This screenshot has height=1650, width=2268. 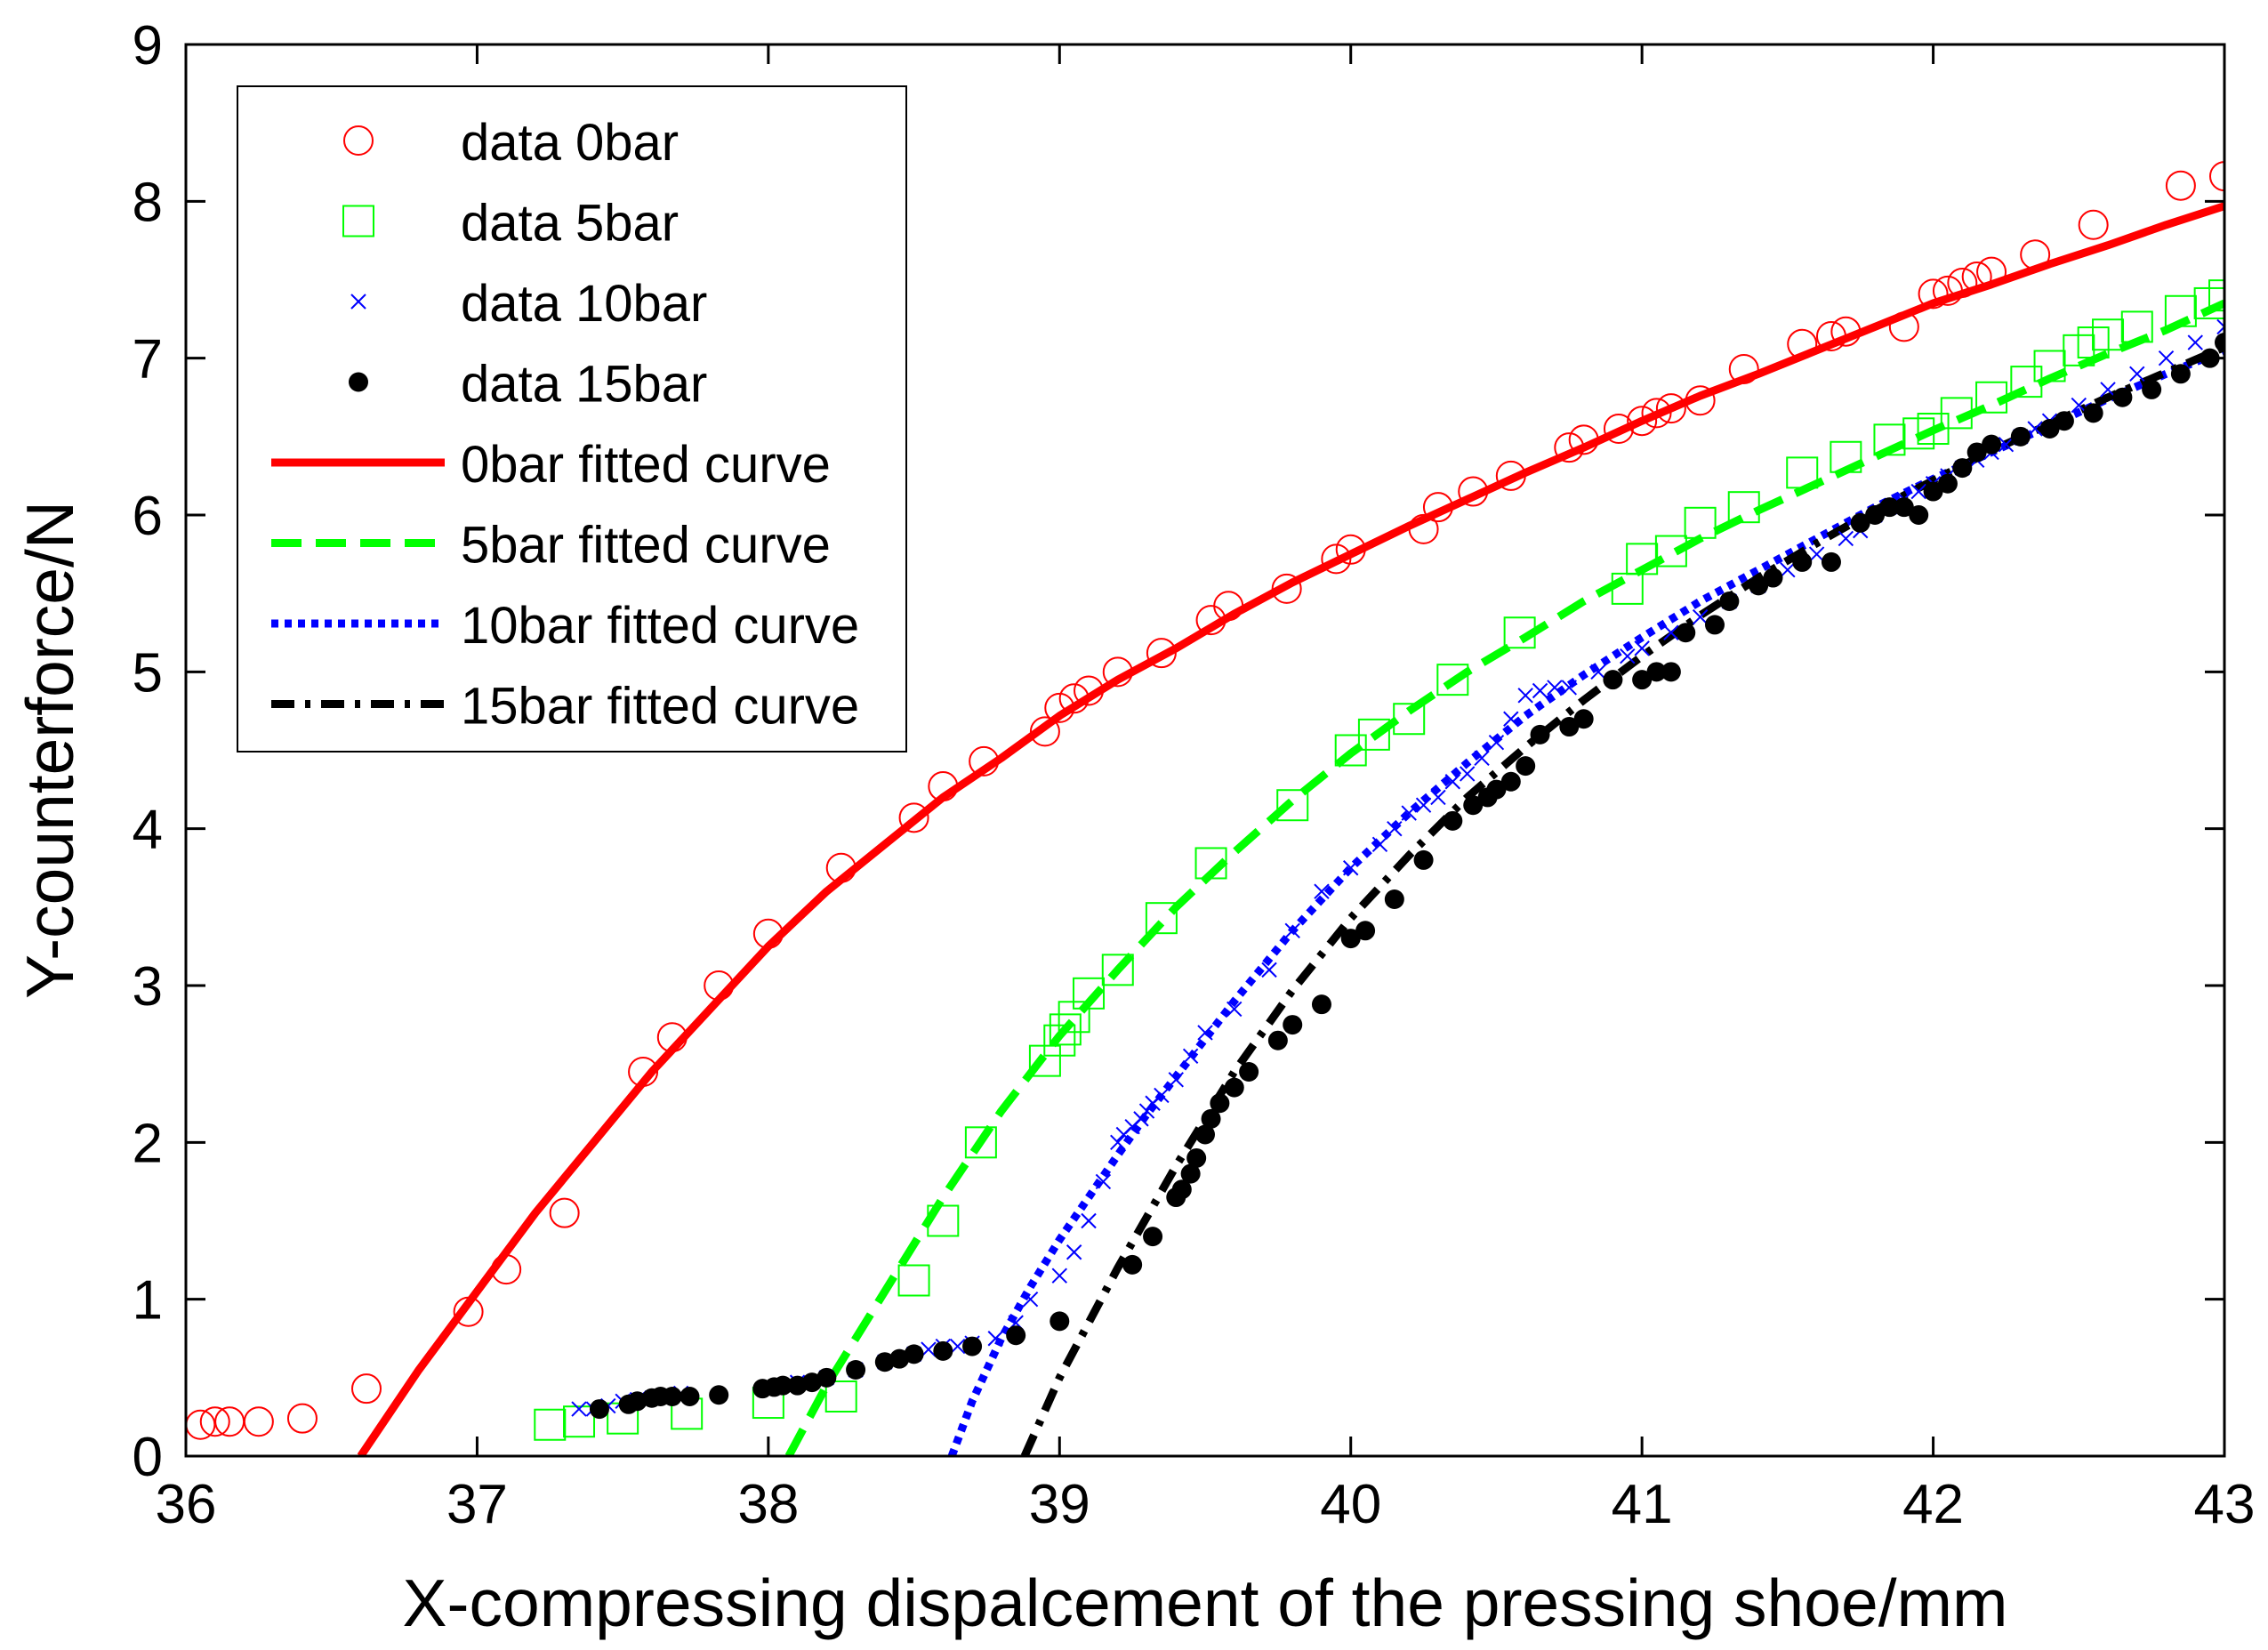 What do you see at coordinates (49, 750) in the screenshot?
I see `y-axis-label: Y-counterforce/N` at bounding box center [49, 750].